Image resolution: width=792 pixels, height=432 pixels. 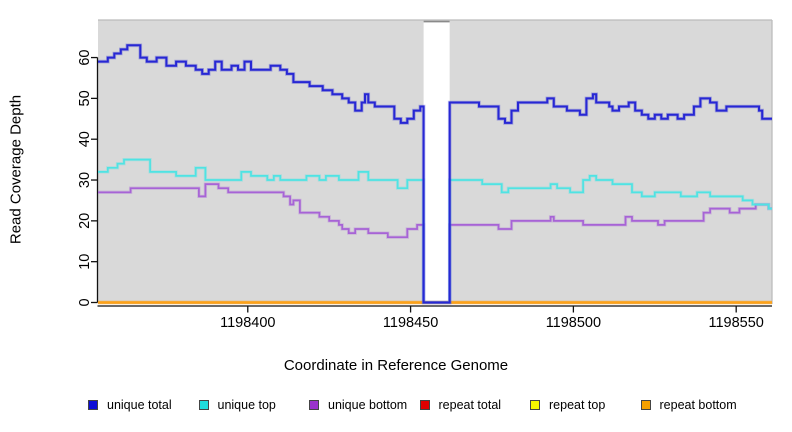 I want to click on legend-item-repeat-bottom: repeat bottom, so click(x=696, y=405).